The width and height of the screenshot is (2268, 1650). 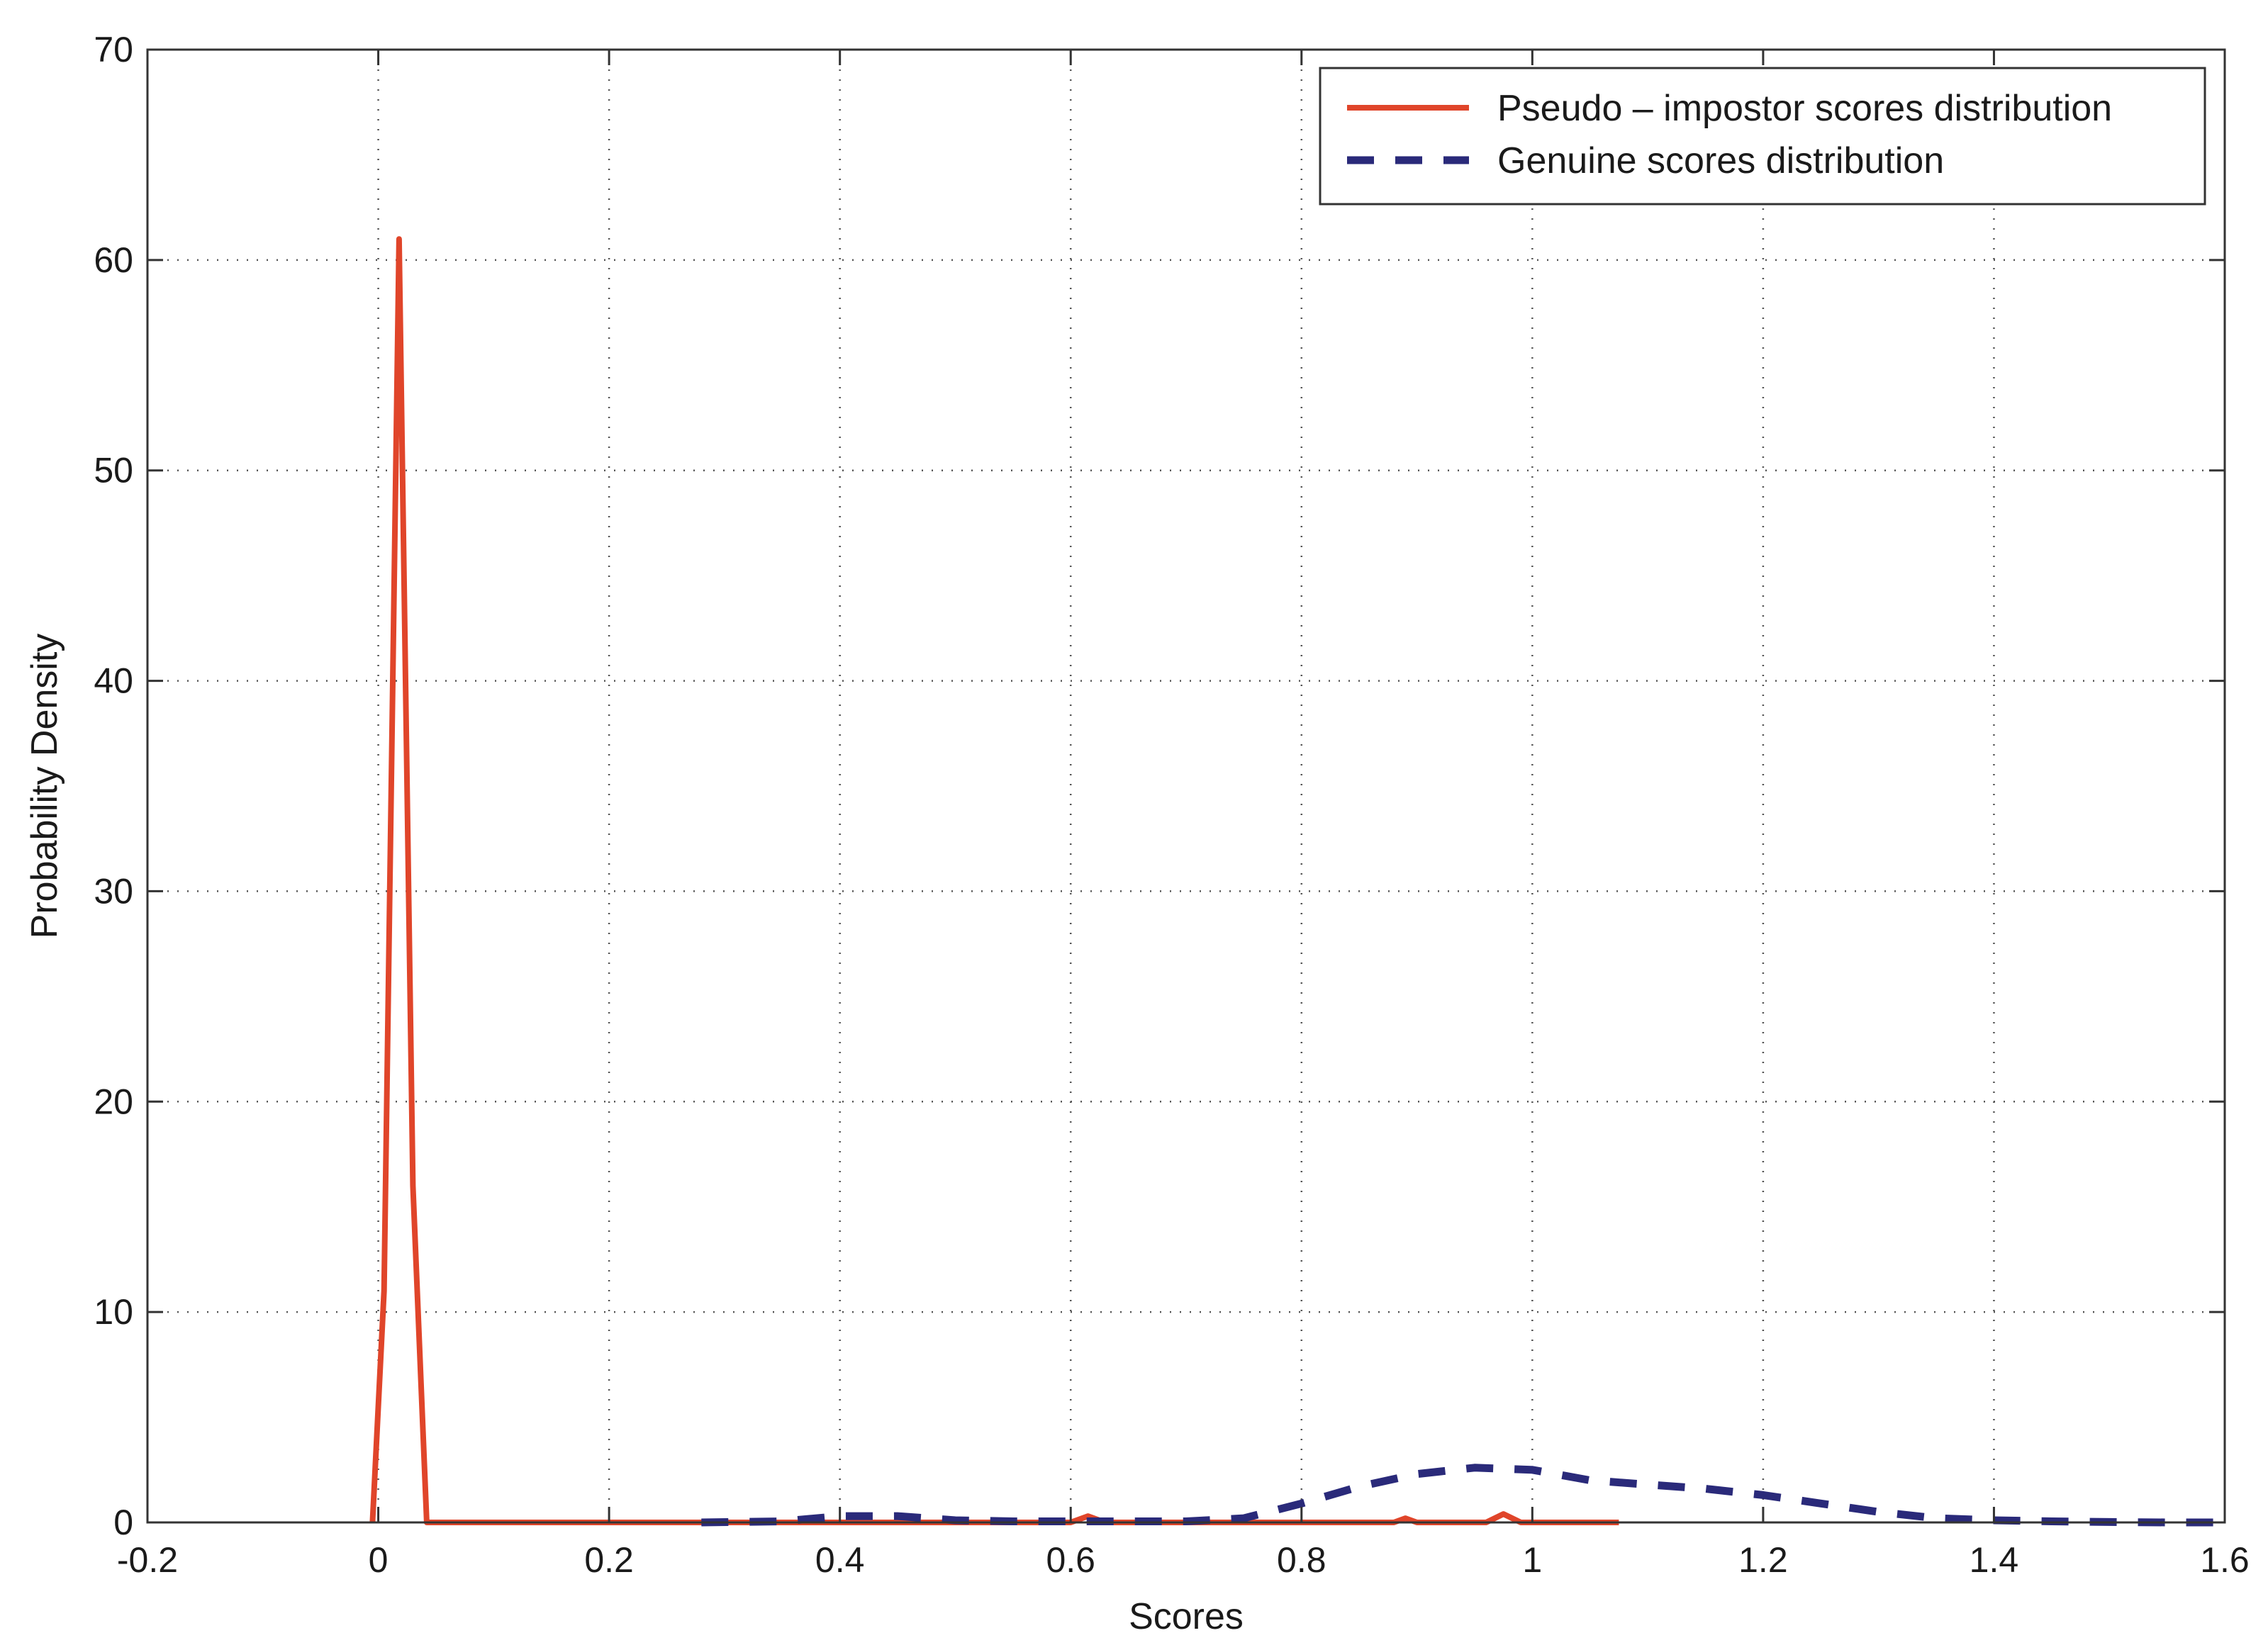 What do you see at coordinates (113, 1312) in the screenshot?
I see `y-tick-label: 10` at bounding box center [113, 1312].